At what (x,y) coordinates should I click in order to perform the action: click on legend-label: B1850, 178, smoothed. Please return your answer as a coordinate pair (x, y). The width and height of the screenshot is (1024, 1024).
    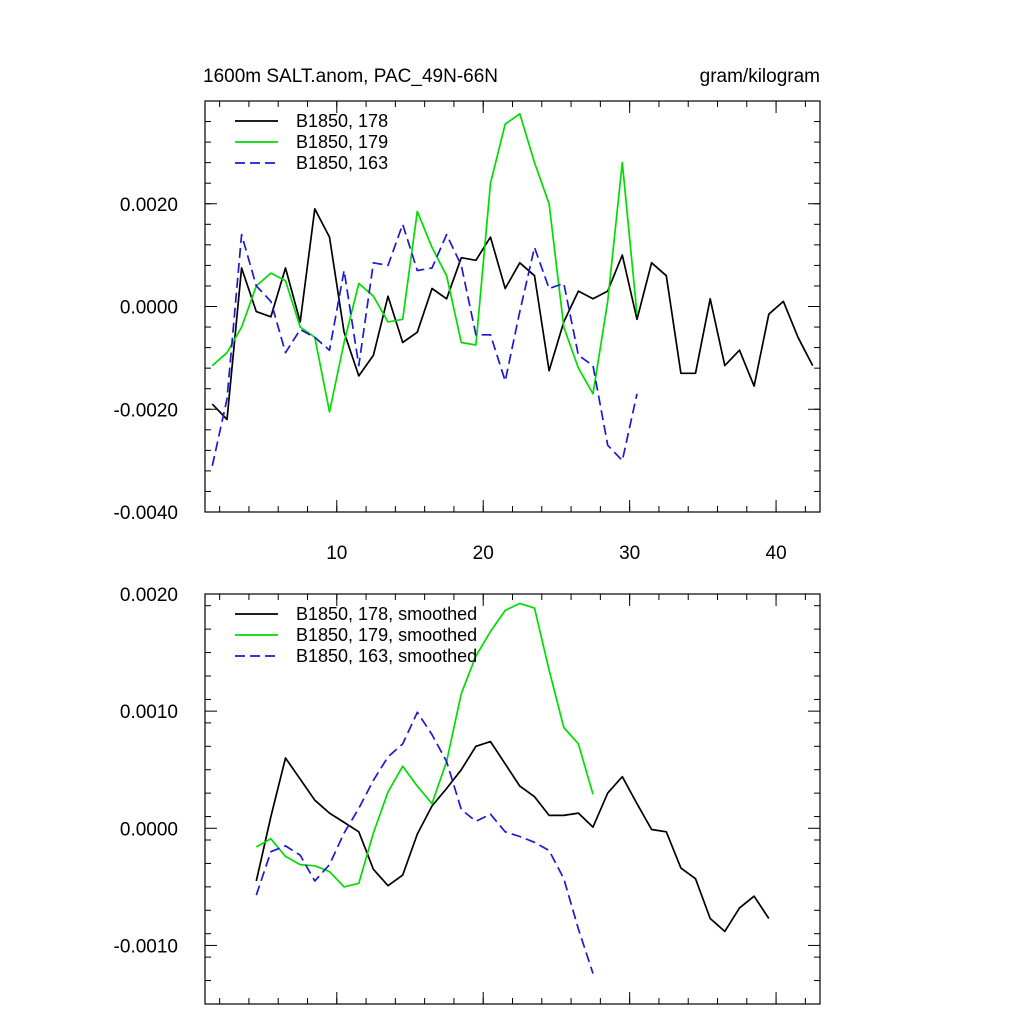
    Looking at the image, I should click on (386, 614).